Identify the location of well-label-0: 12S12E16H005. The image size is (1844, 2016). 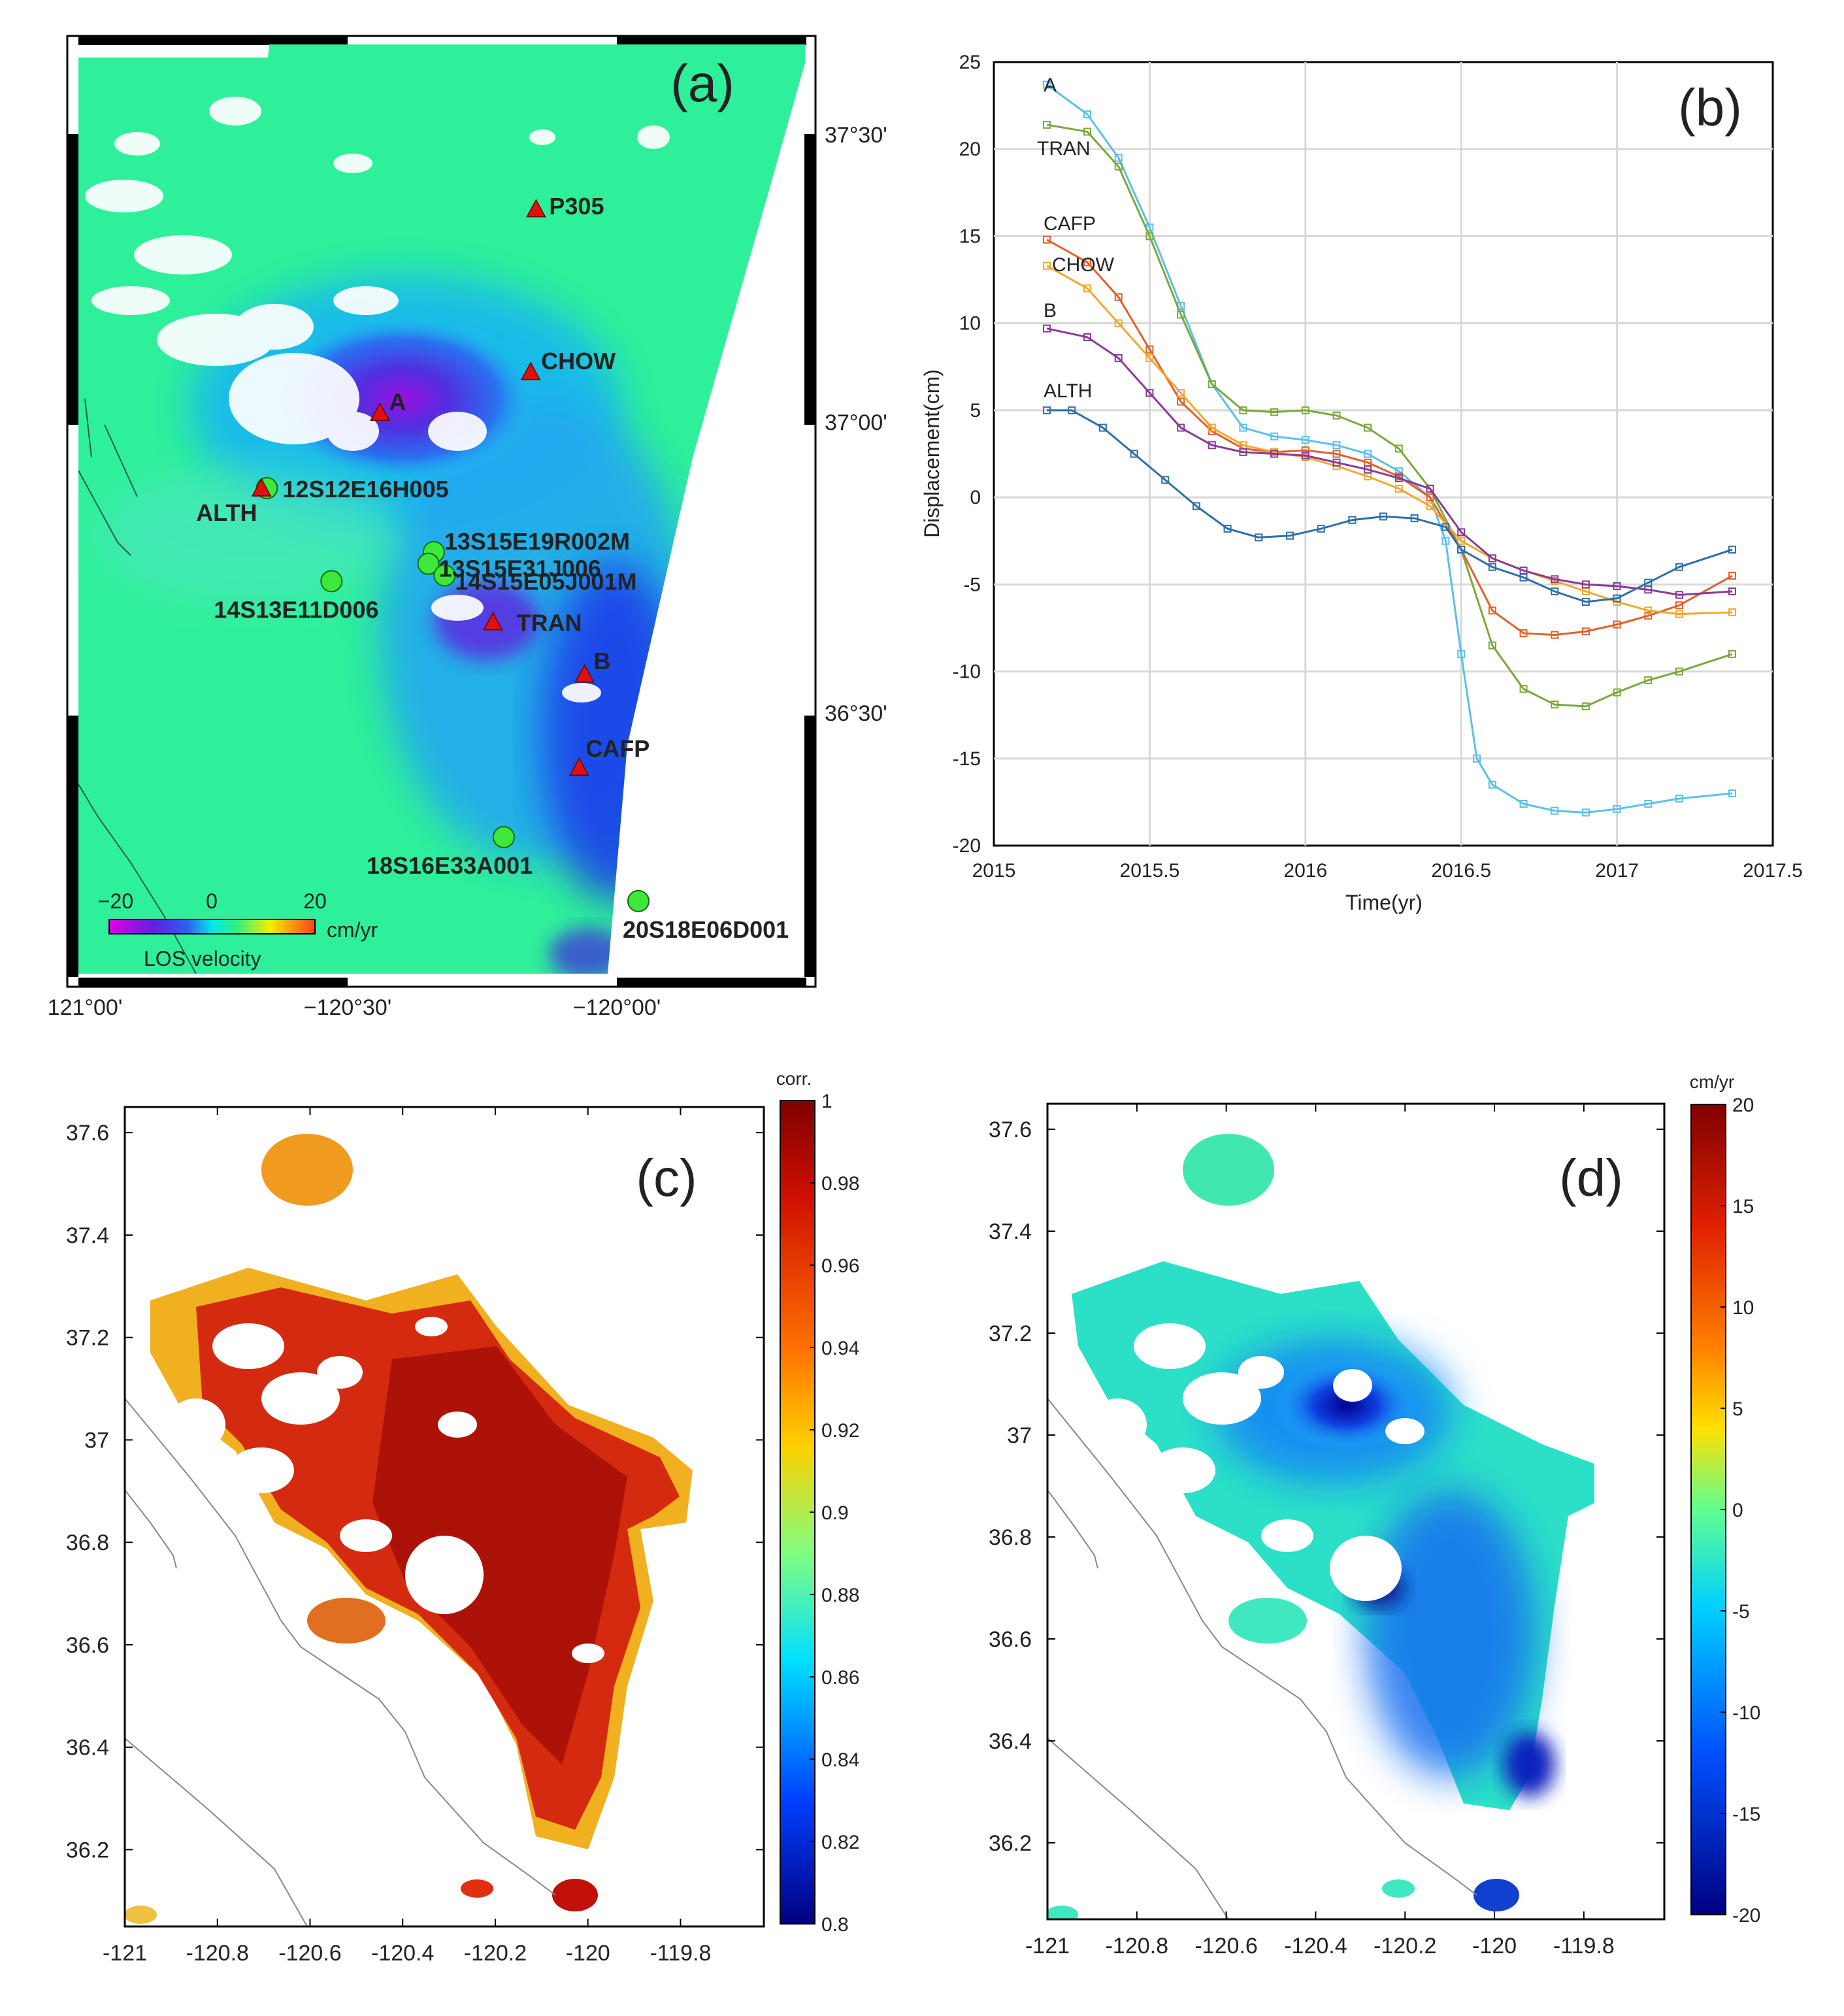
(365, 490).